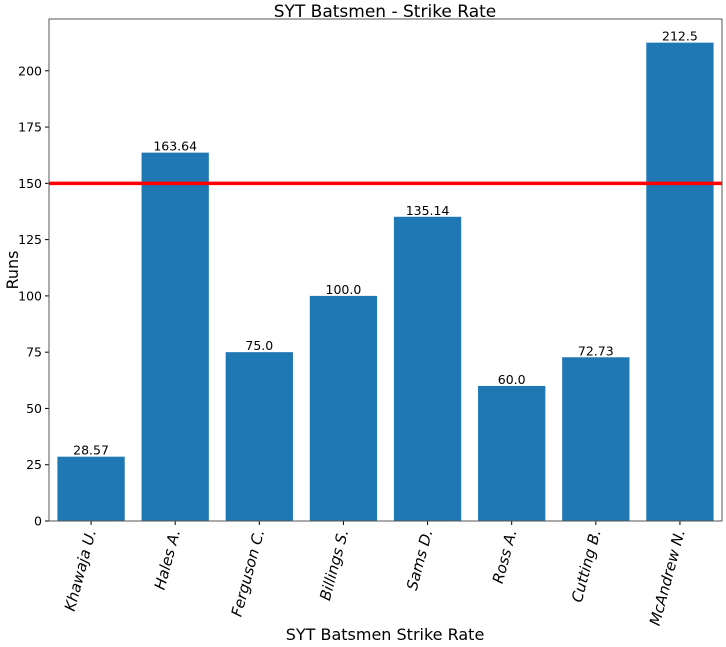  I want to click on x-tick-label: Cutting B., so click(586, 565).